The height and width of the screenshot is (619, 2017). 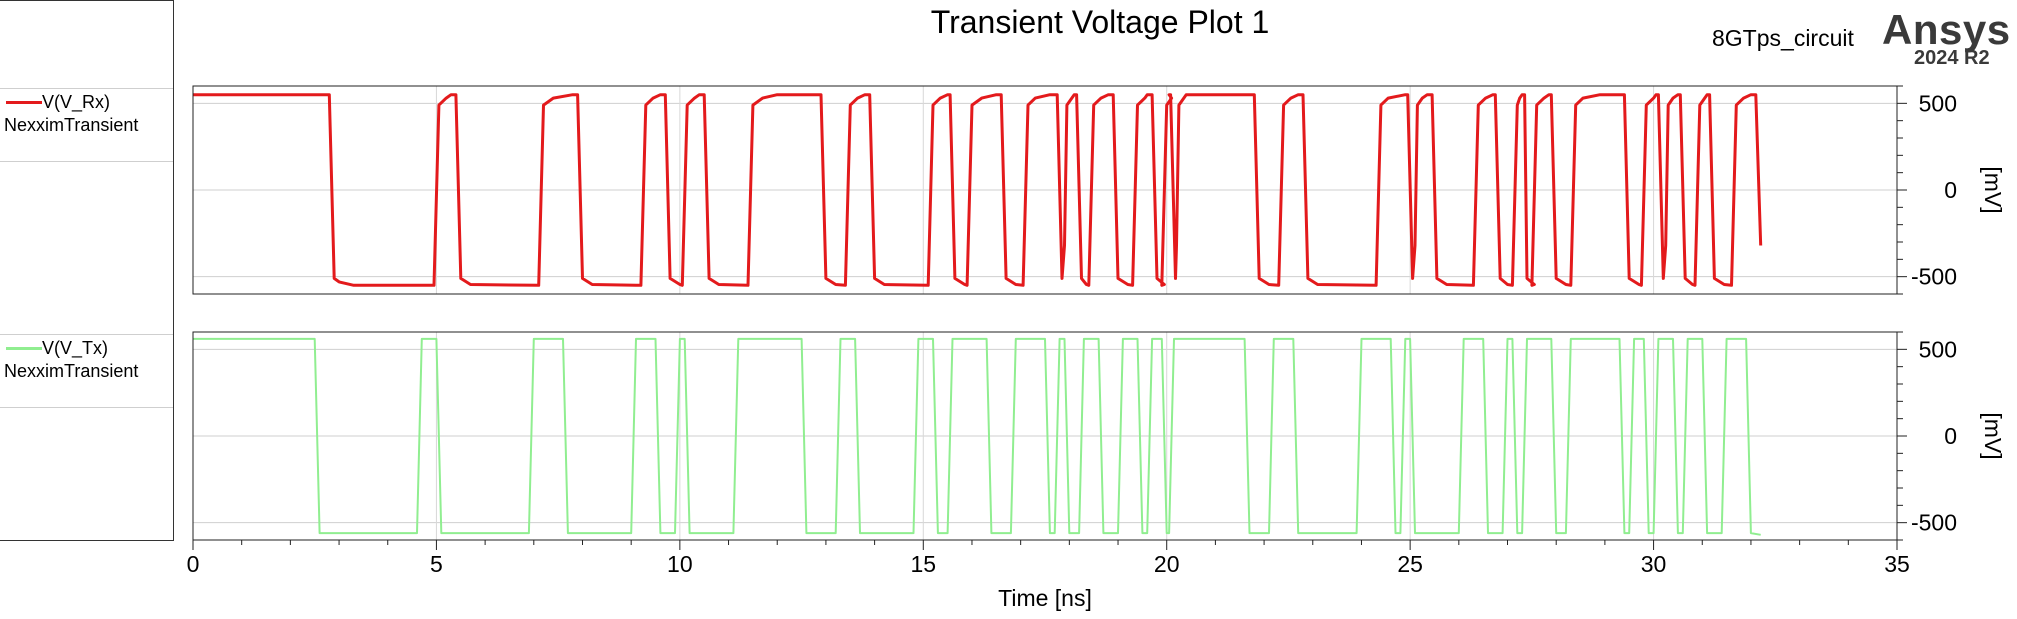 What do you see at coordinates (1048, 575) in the screenshot?
I see `x-axis: 0 5 10 15 20 25 30 35 Time [ns]` at bounding box center [1048, 575].